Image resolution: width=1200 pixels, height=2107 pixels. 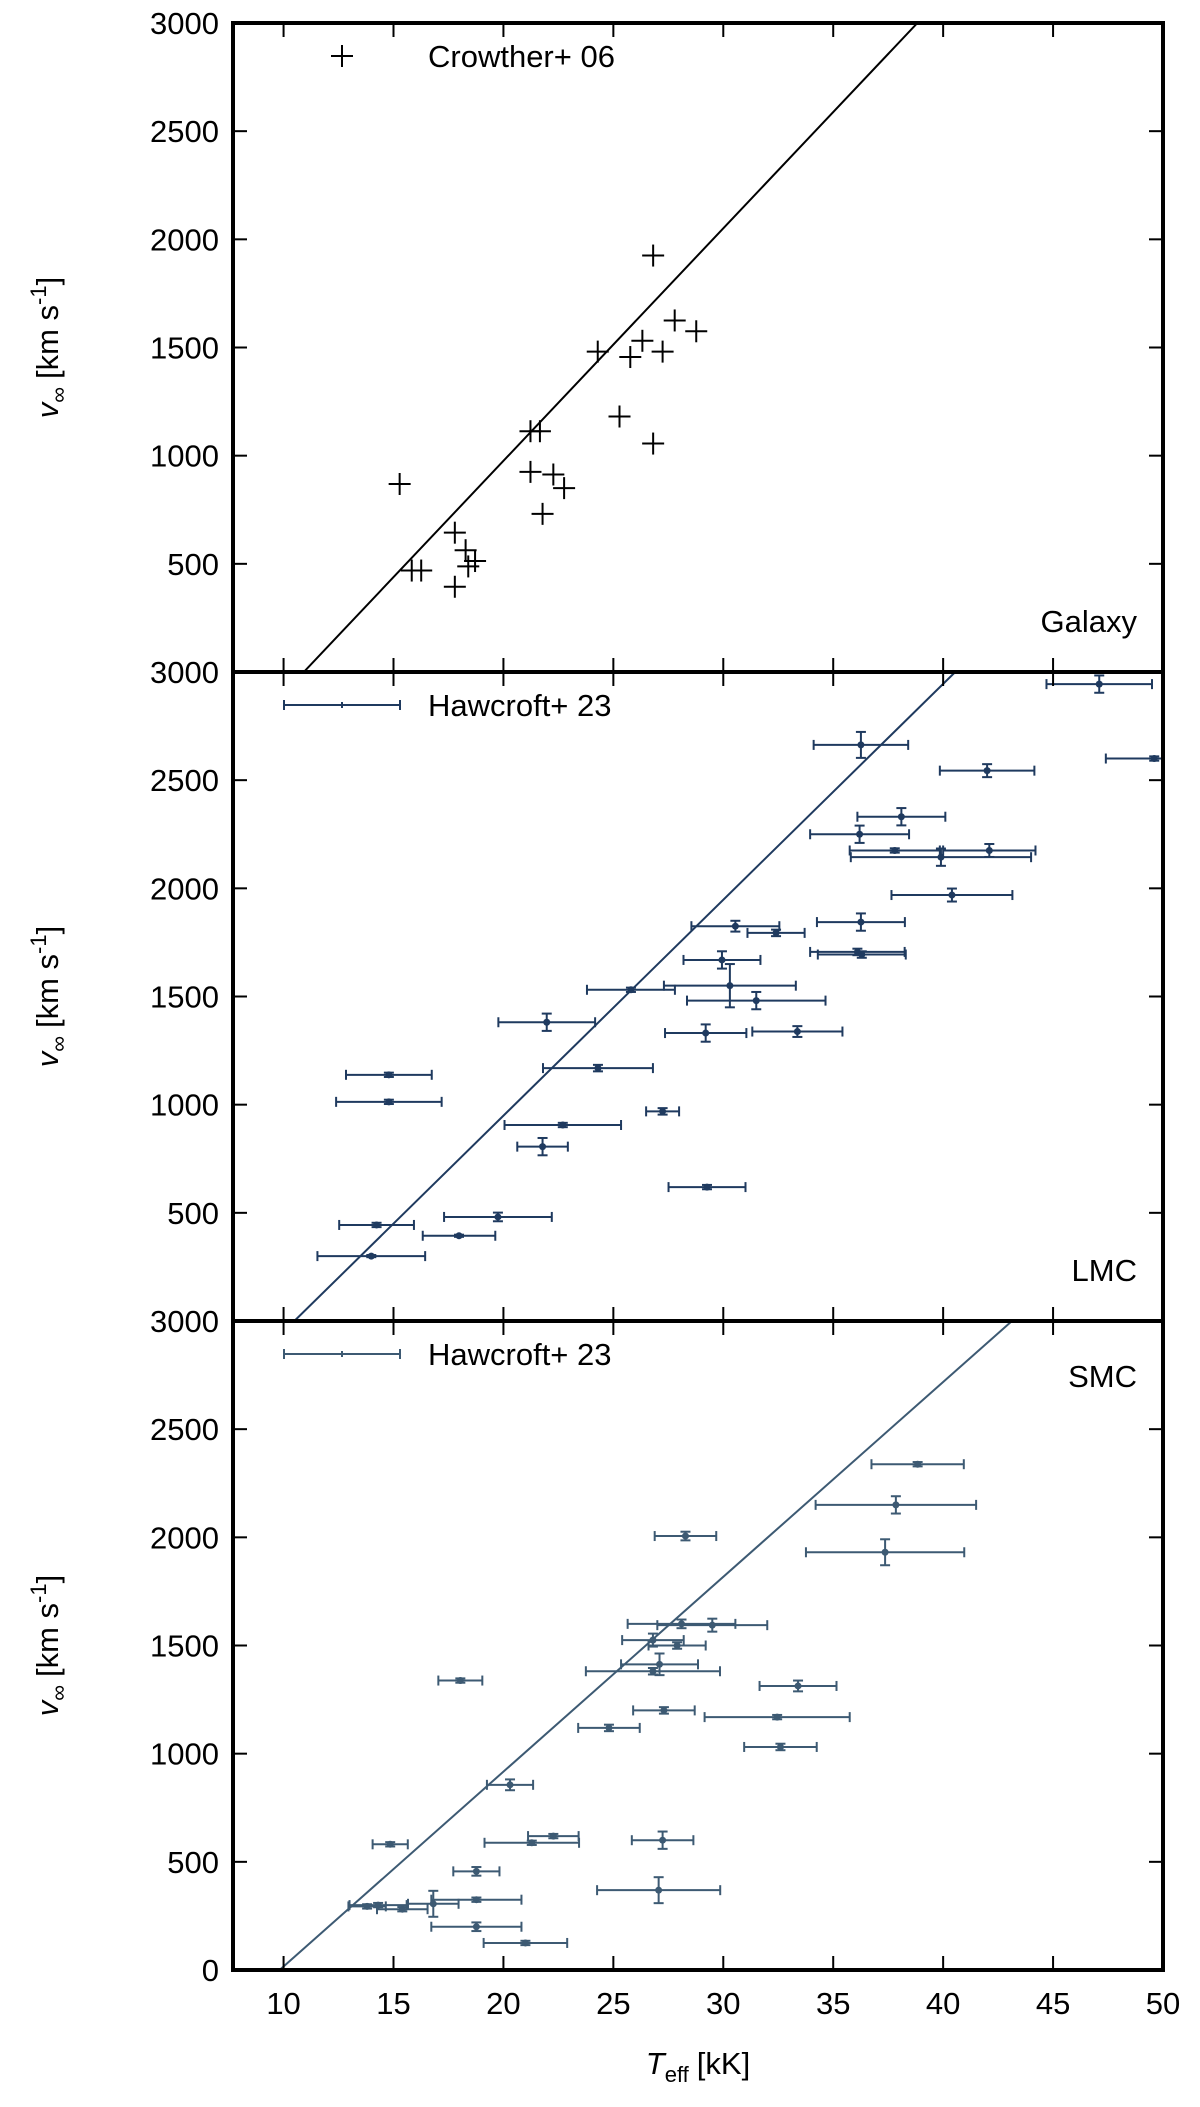 What do you see at coordinates (47, 281) in the screenshot?
I see `y-label-close: ]` at bounding box center [47, 281].